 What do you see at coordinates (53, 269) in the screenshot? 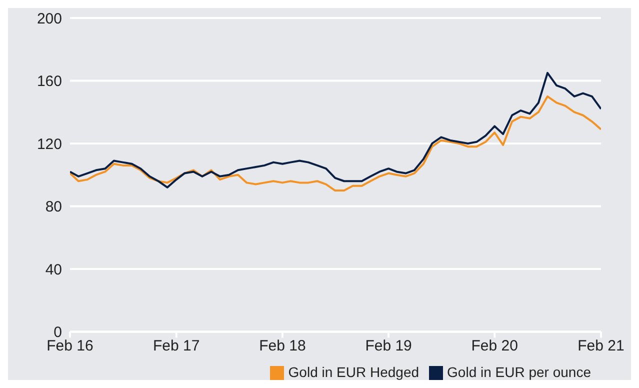
I see `y-tick-label: 40` at bounding box center [53, 269].